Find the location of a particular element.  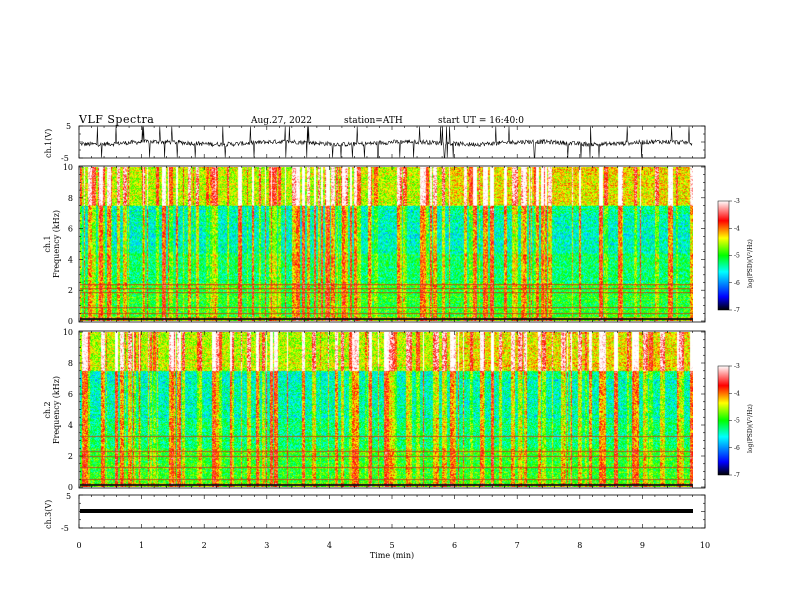

ch1-ytick-label: 0 is located at coordinates (70, 321).